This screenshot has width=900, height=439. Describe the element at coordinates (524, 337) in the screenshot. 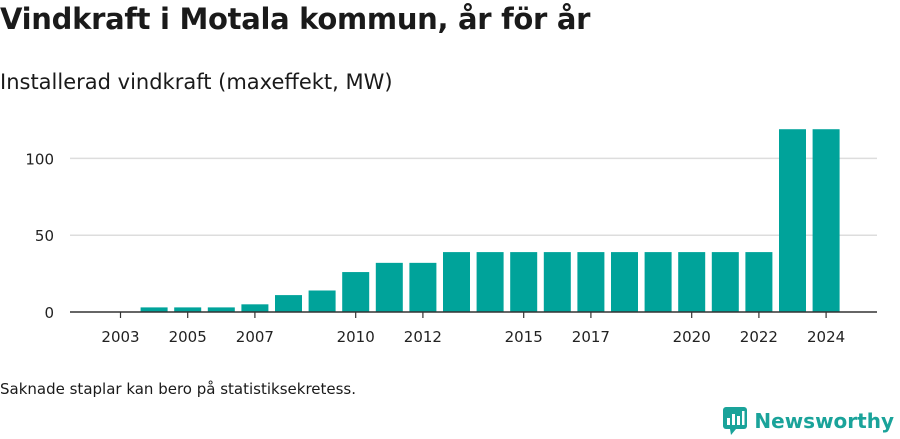

I see `x-tick-label: 2015` at that location.